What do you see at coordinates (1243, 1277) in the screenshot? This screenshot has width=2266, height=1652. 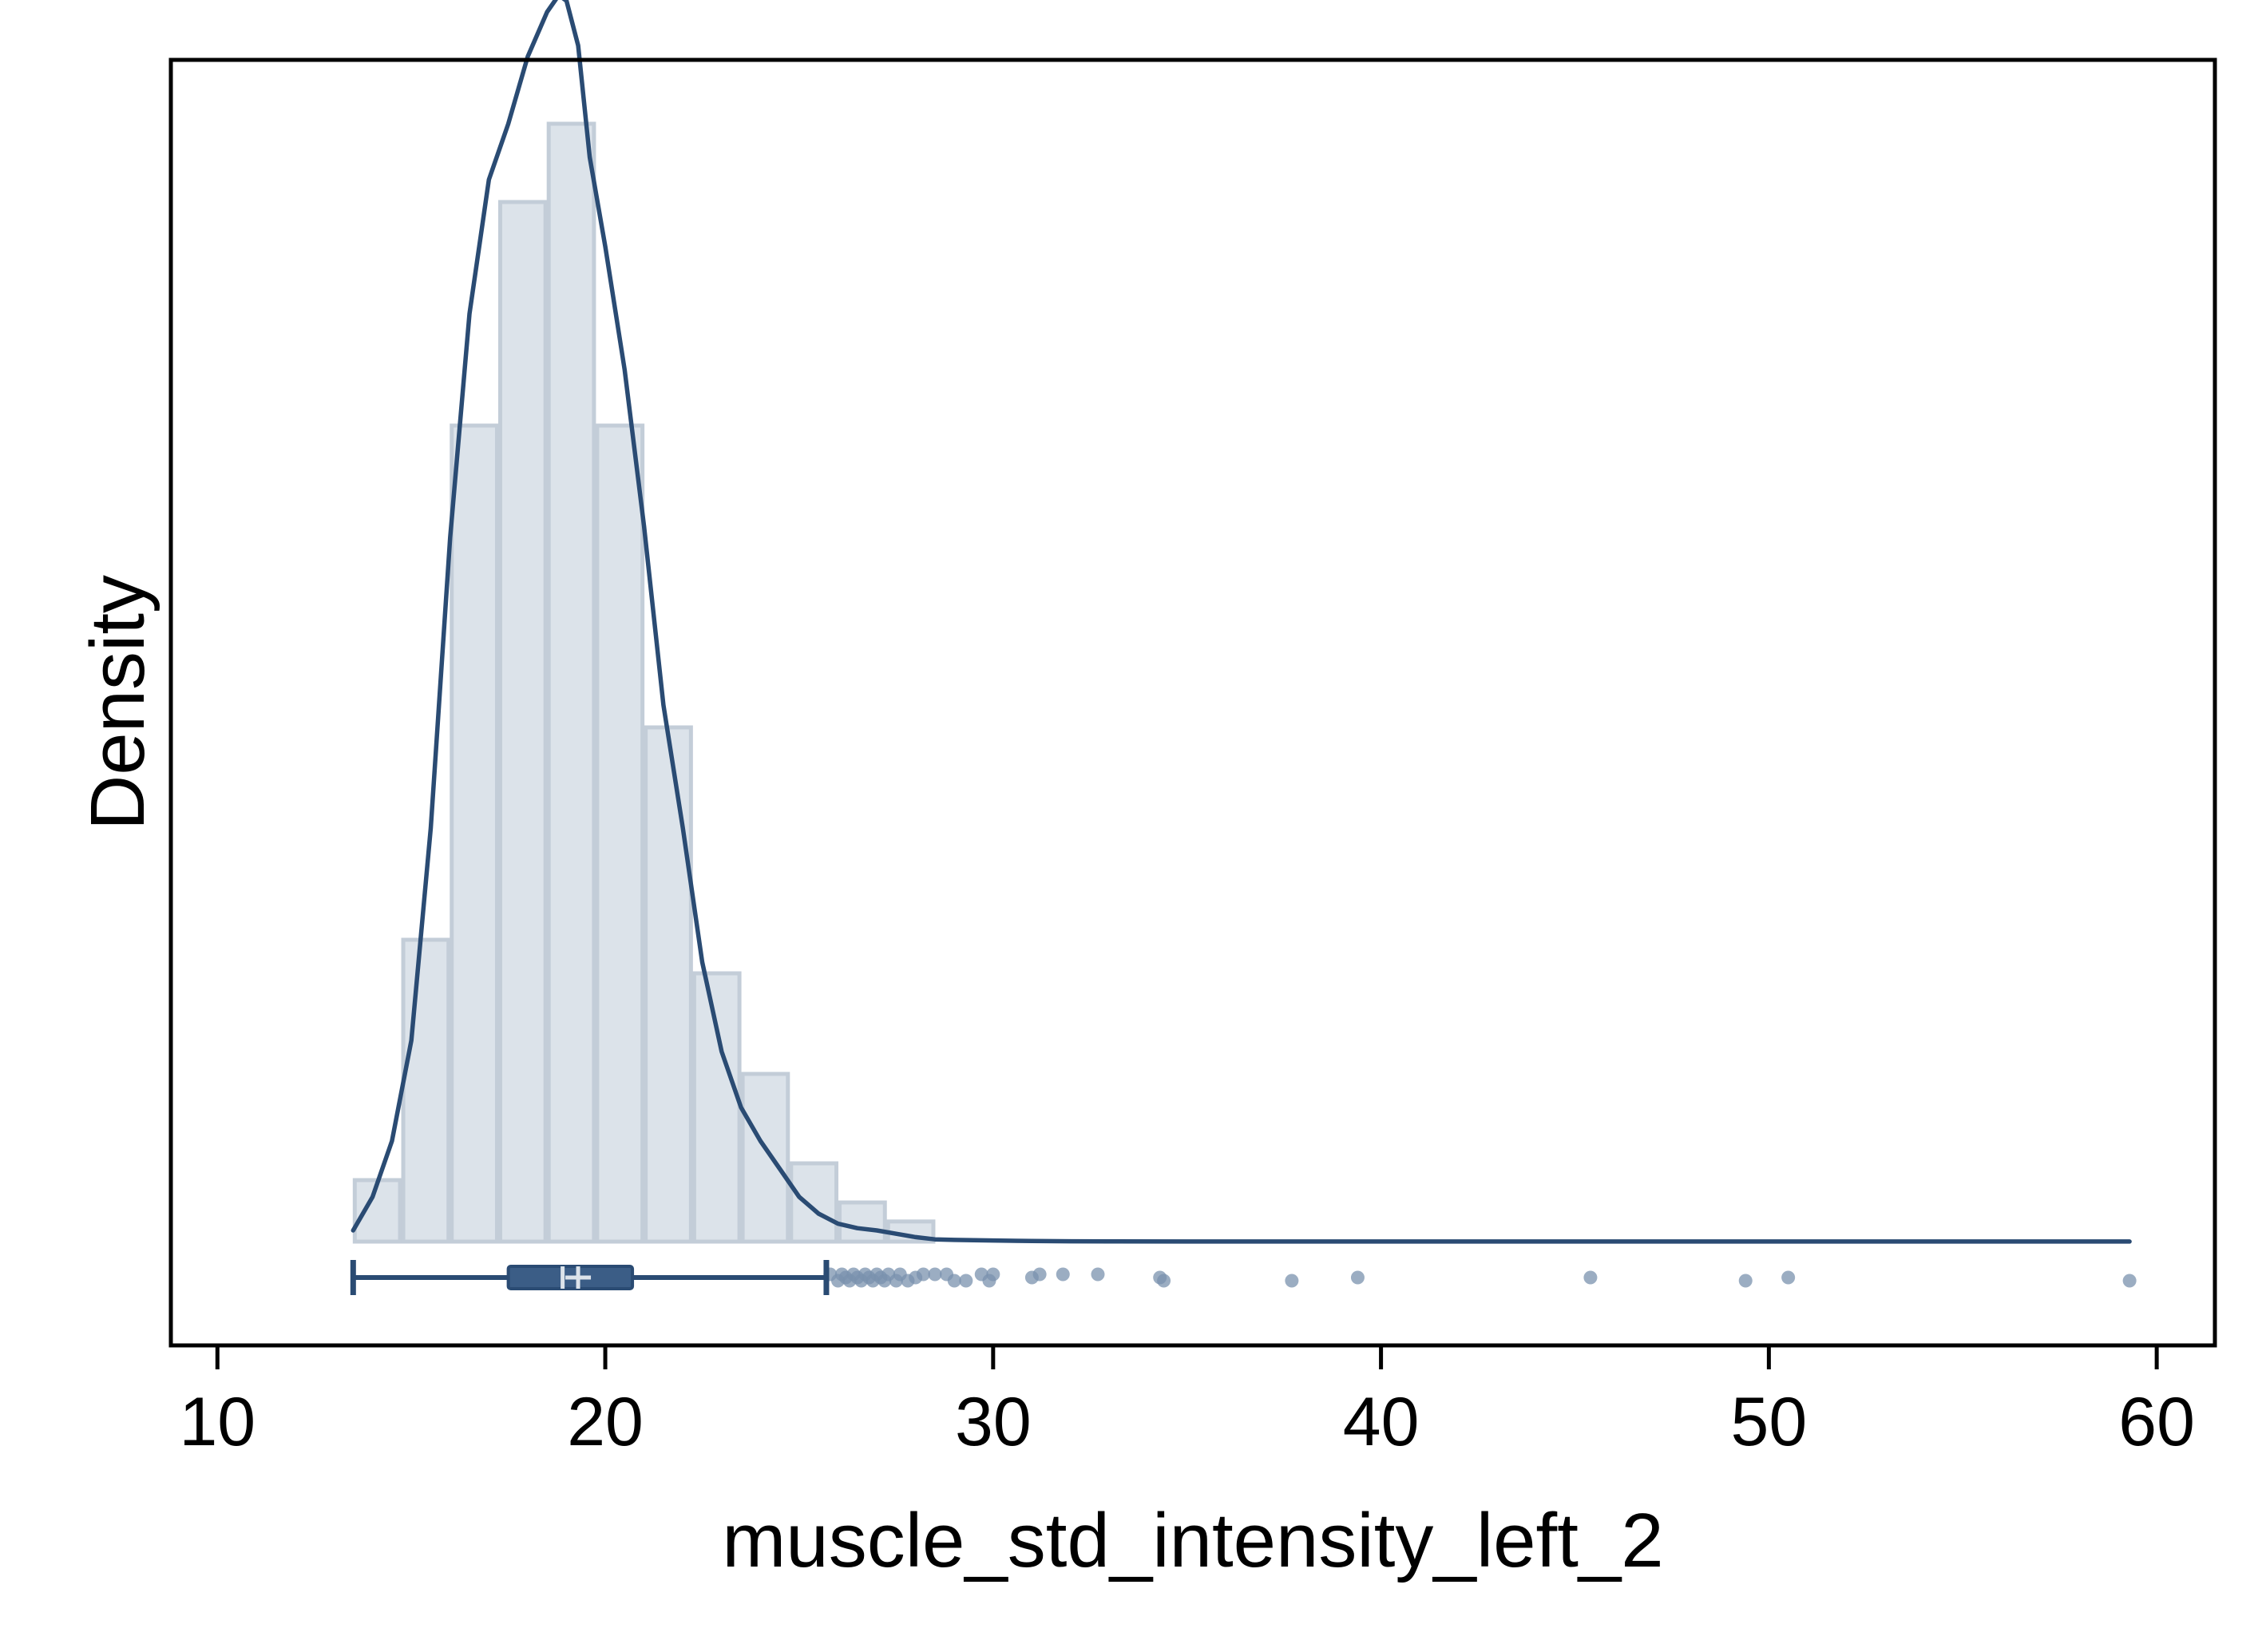 I see `box-plot` at bounding box center [1243, 1277].